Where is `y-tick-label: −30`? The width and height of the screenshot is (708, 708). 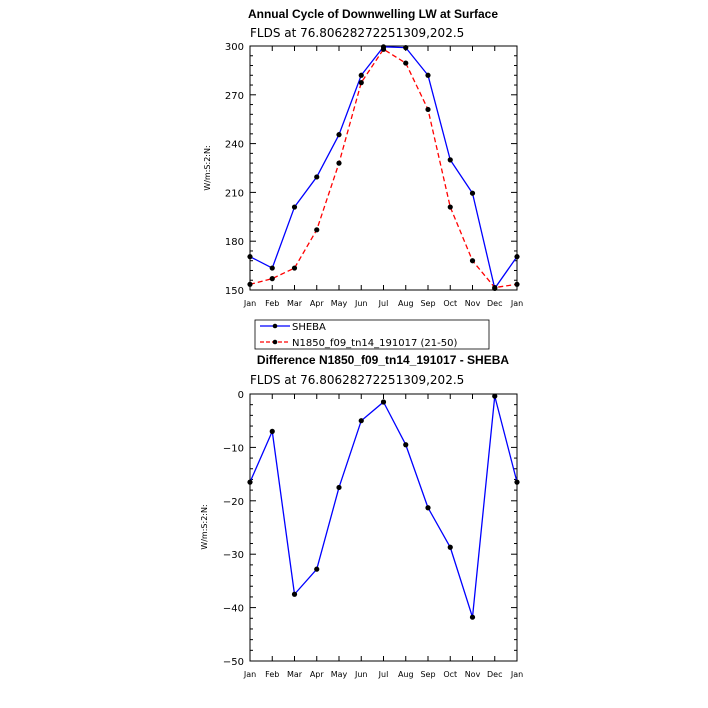
y-tick-label: −30 is located at coordinates (233, 555).